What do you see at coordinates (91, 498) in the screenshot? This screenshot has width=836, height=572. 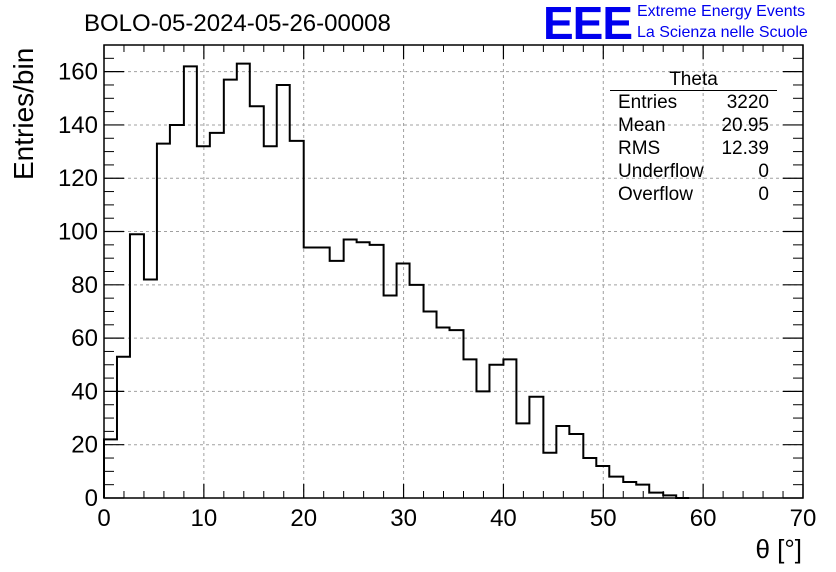 I see `y-tick-label: 0` at bounding box center [91, 498].